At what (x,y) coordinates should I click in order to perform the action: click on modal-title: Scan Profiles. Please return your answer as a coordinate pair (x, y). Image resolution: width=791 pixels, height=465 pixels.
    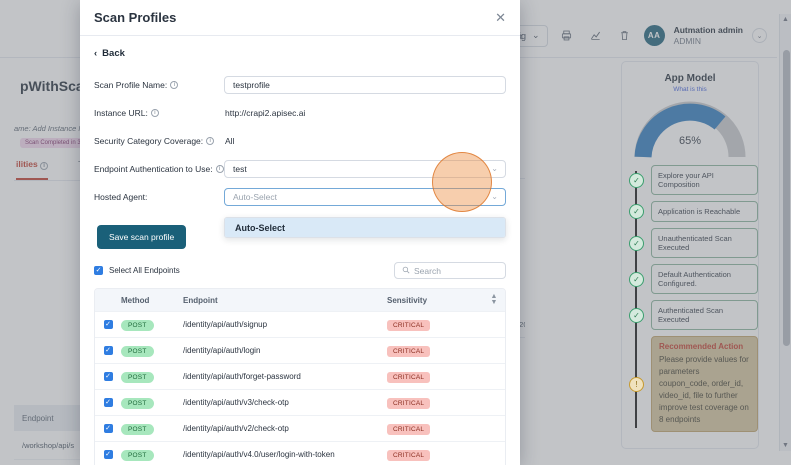
    Looking at the image, I should click on (135, 17).